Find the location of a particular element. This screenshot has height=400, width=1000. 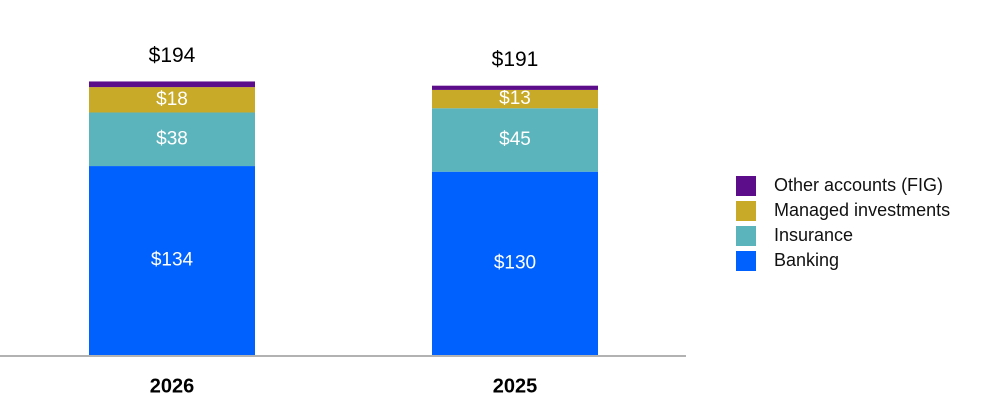

value-label: $45 is located at coordinates (515, 139).